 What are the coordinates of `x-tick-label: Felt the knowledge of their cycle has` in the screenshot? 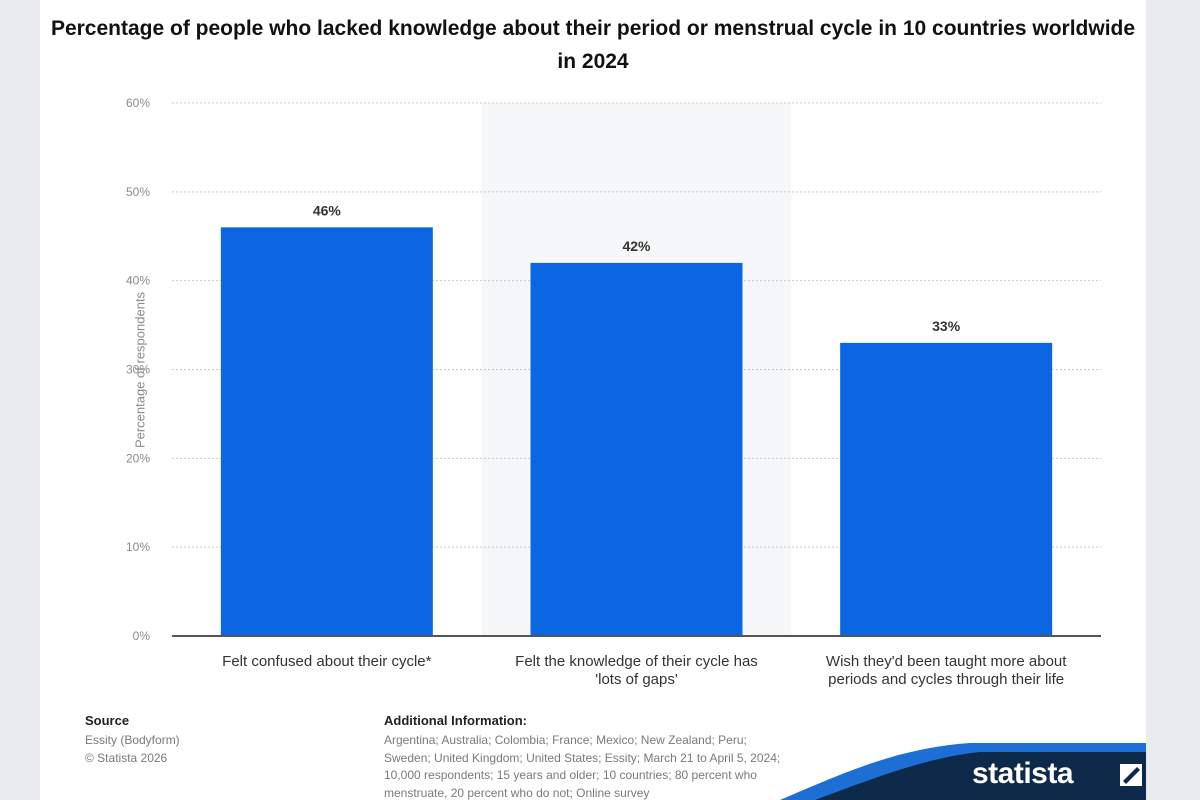 It's located at (636, 661).